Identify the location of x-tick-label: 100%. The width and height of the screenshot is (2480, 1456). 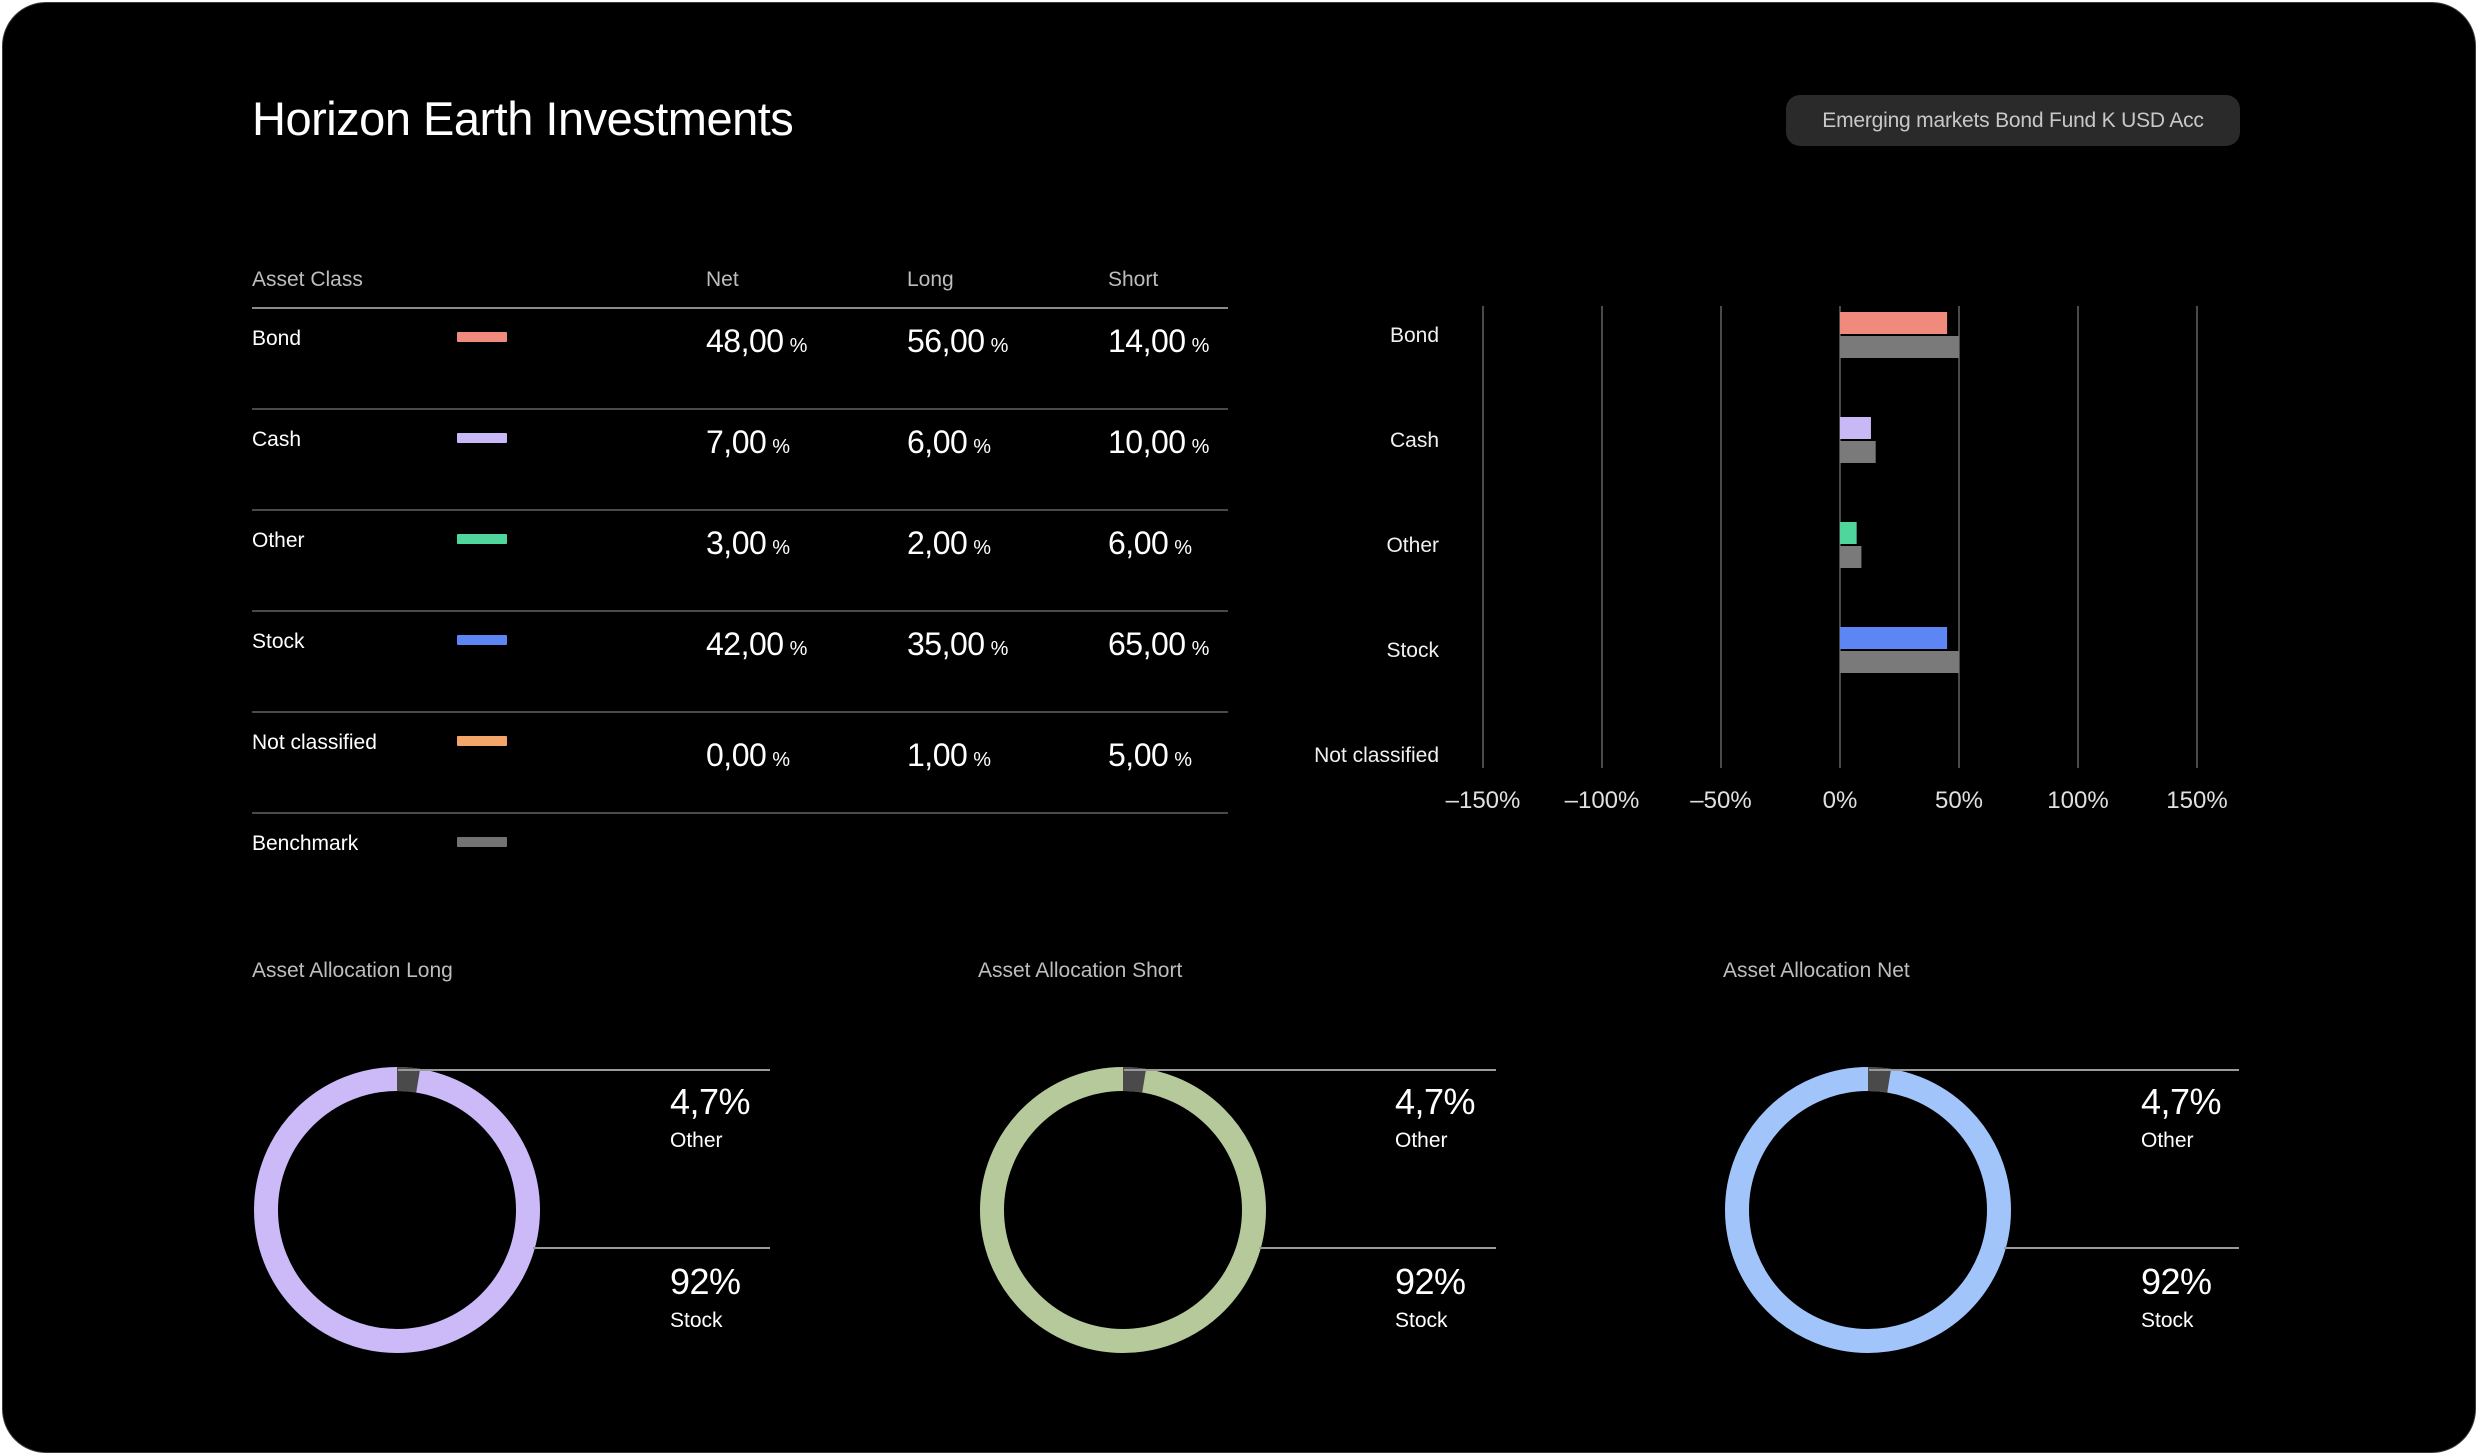
(2077, 800).